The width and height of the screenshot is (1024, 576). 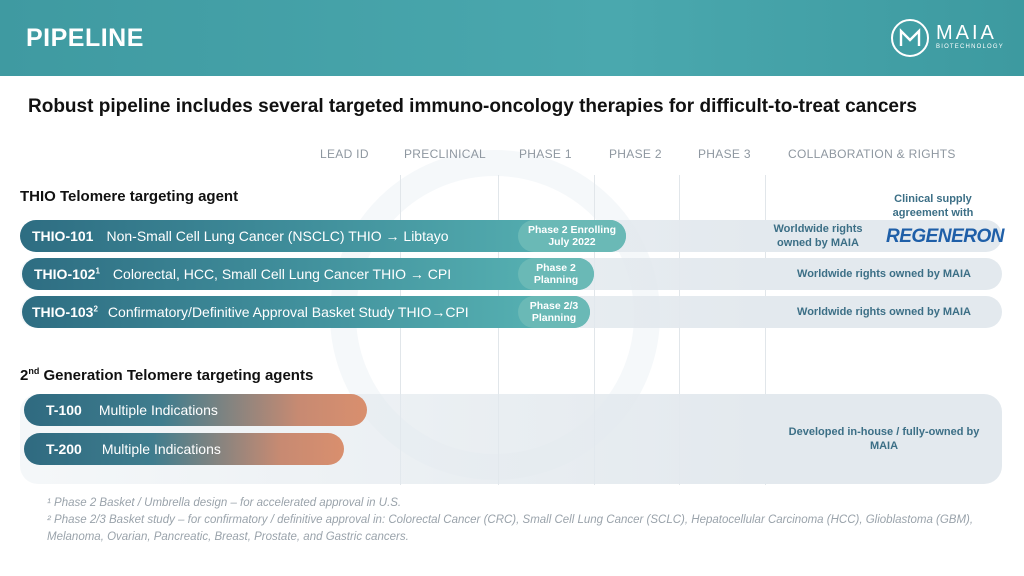 What do you see at coordinates (97, 271) in the screenshot?
I see `footnote-ref: 1` at bounding box center [97, 271].